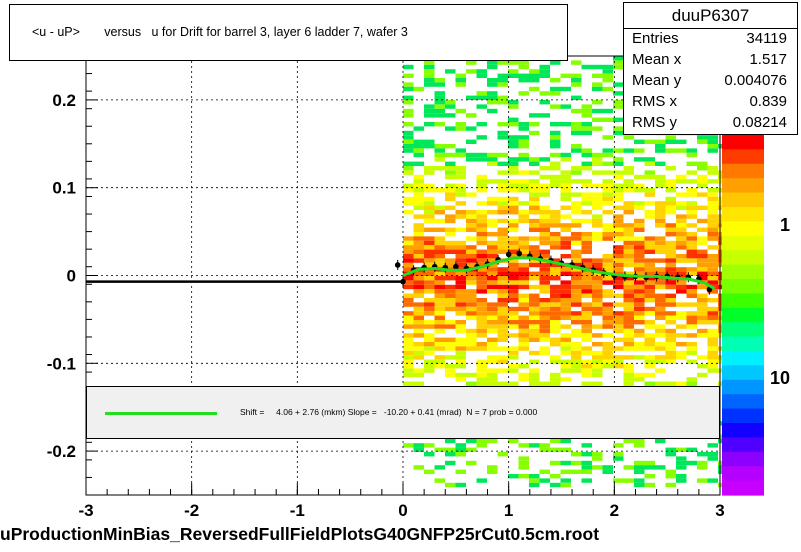 The width and height of the screenshot is (801, 552). Describe the element at coordinates (657, 59) in the screenshot. I see `stats-key: Mean x` at that location.